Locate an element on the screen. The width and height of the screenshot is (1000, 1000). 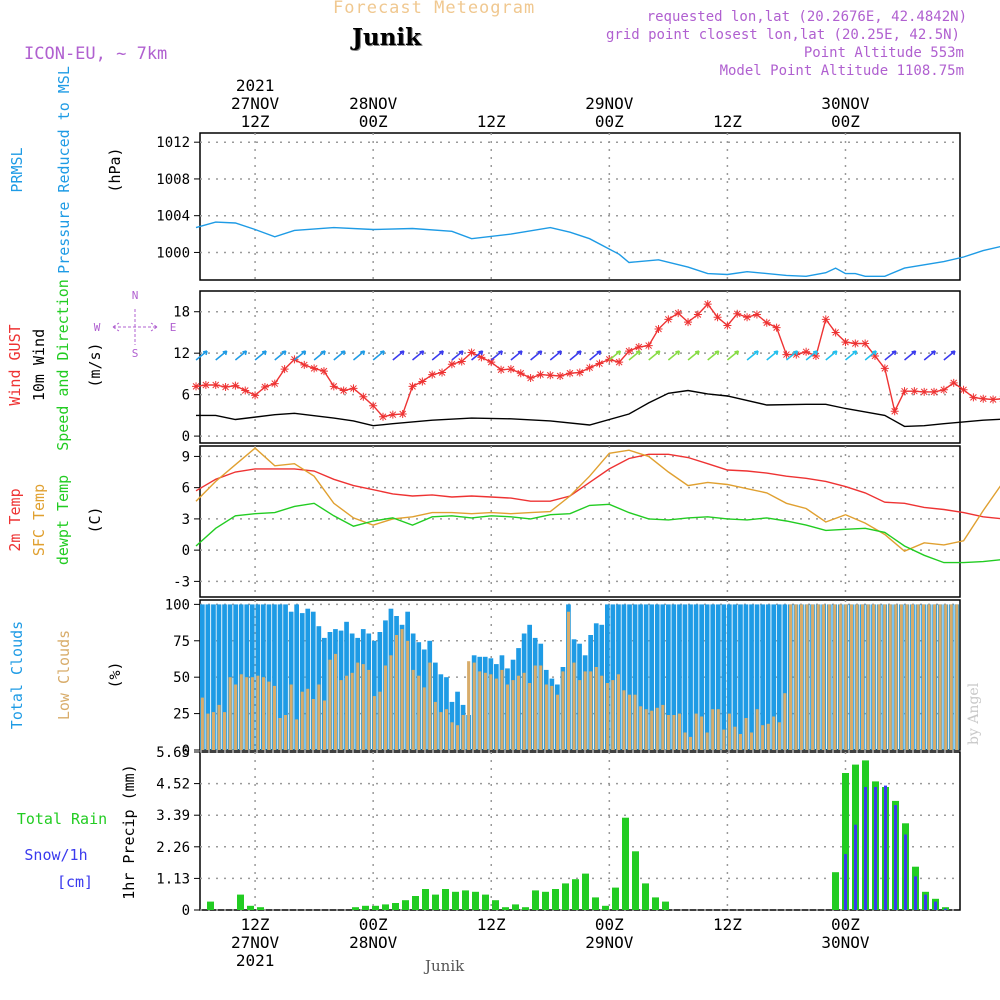
time-tick-label: 12Z is located at coordinates (255, 924).